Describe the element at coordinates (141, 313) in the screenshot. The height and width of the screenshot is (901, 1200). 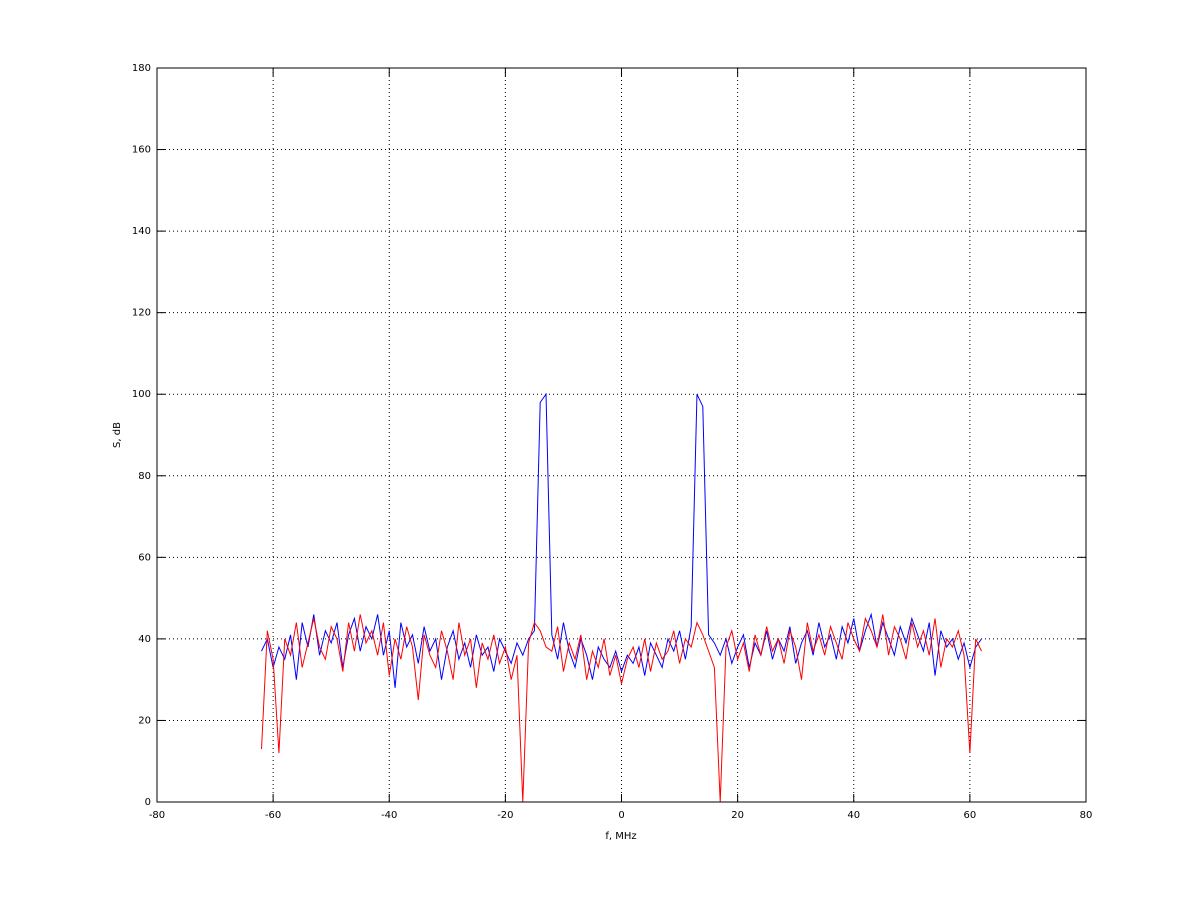
I see `y-tick-label: 120` at that location.